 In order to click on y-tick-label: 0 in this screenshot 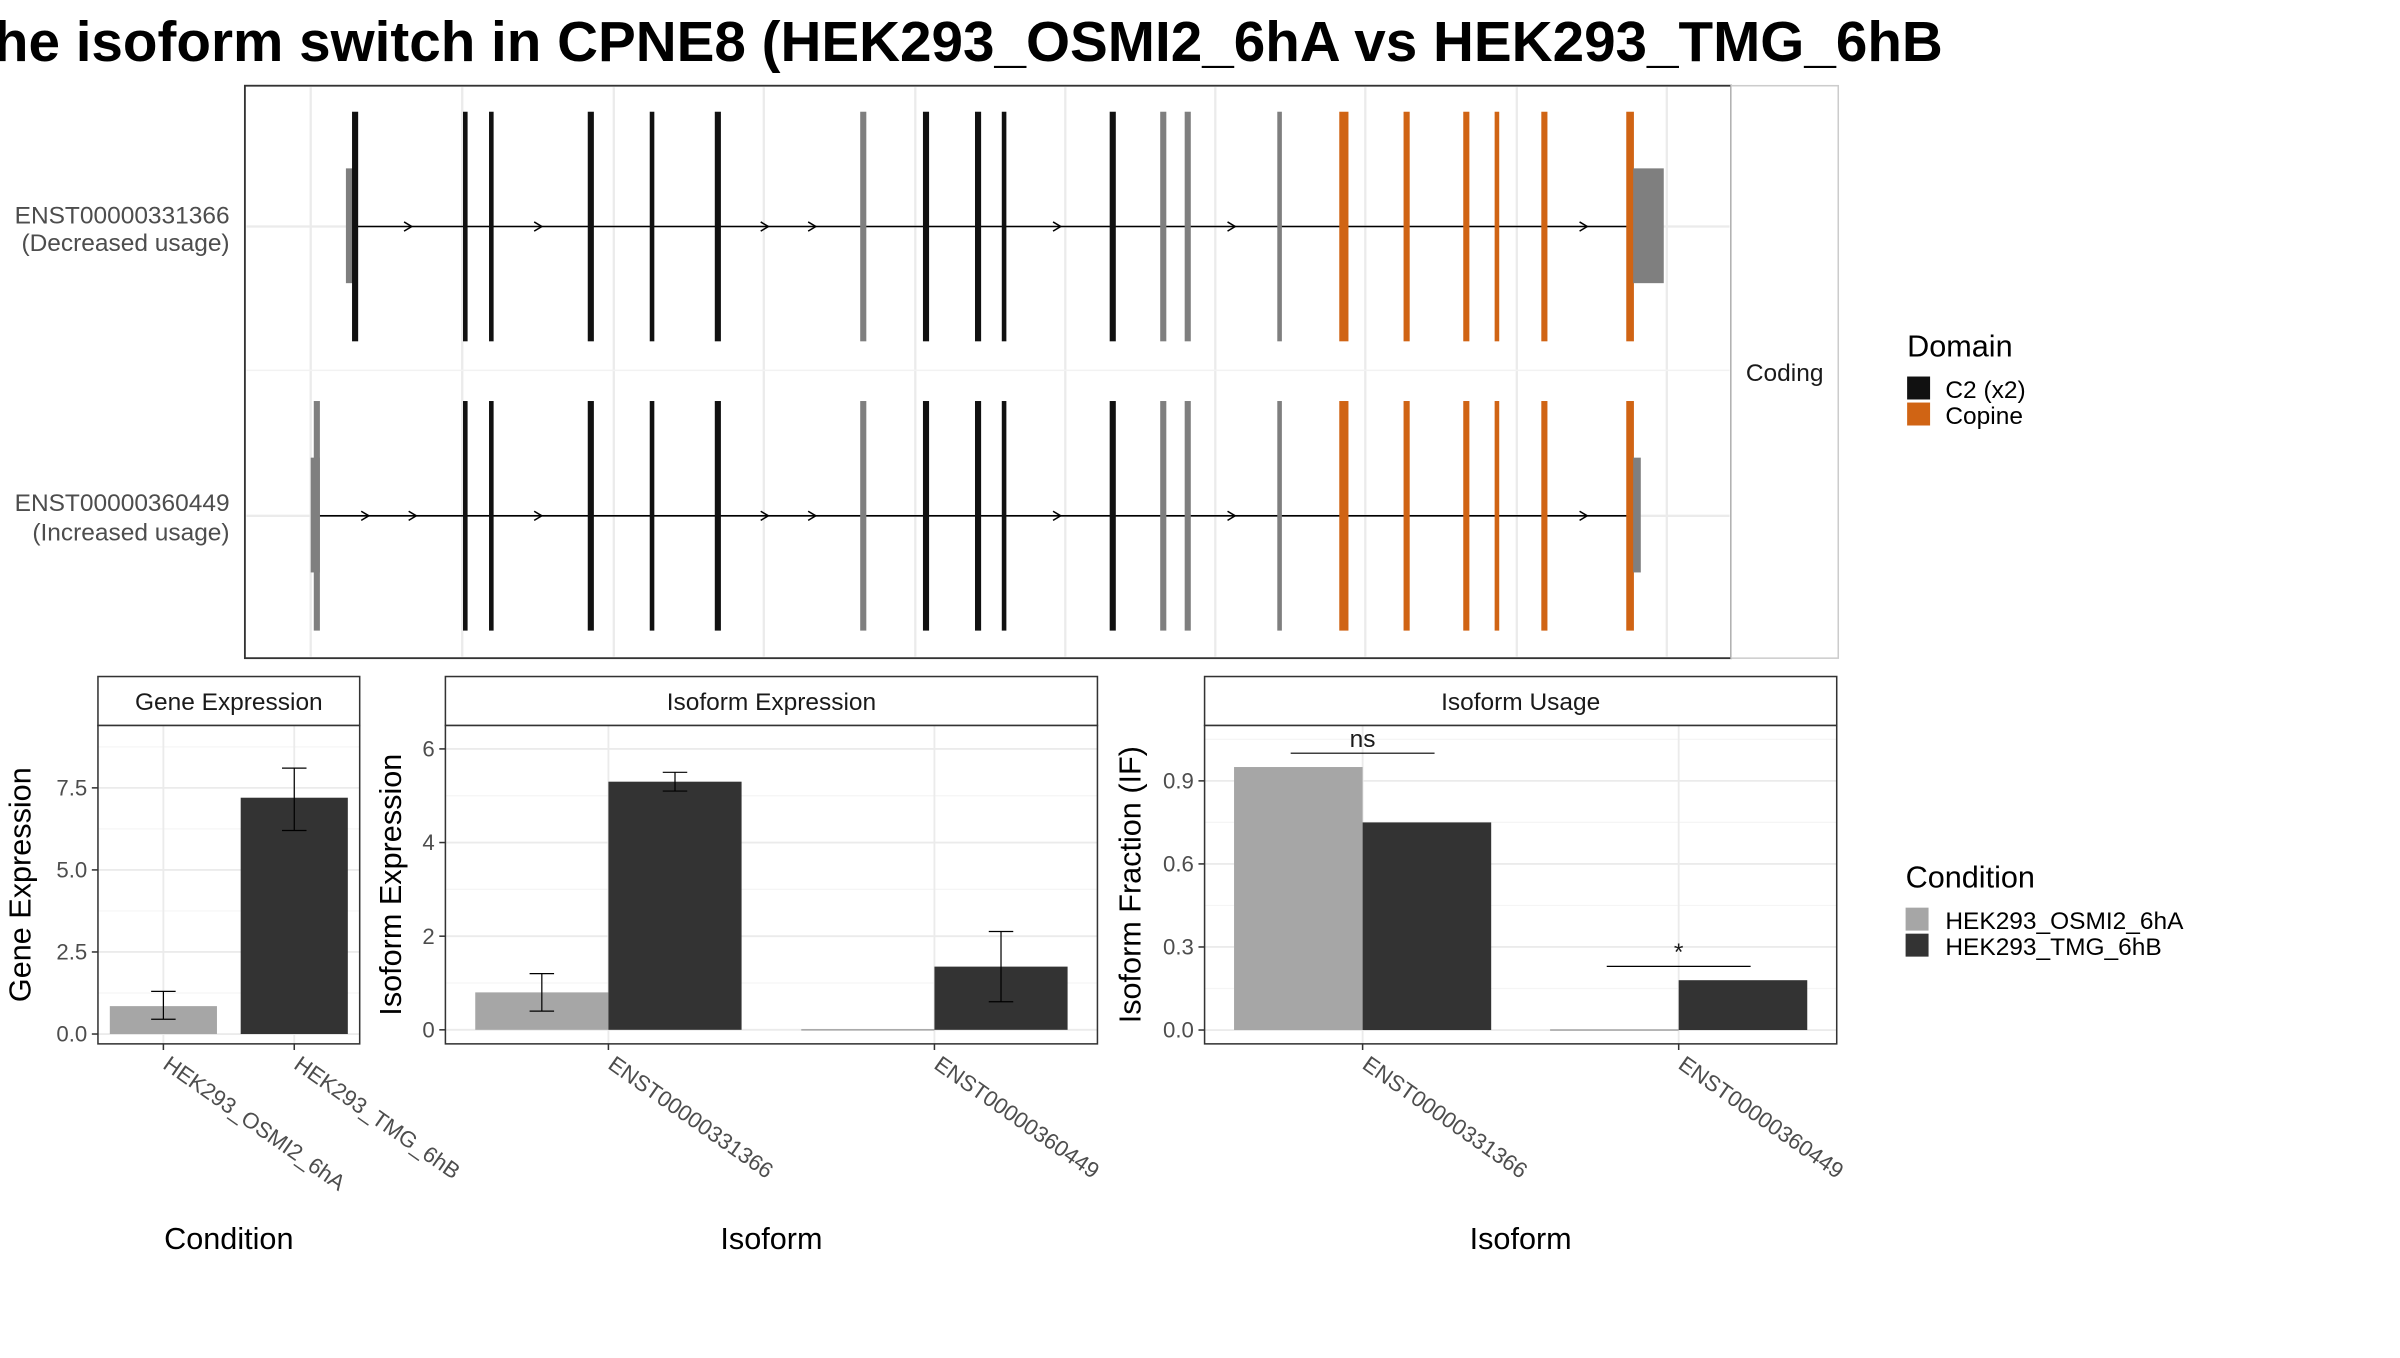, I will do `click(428, 1029)`.